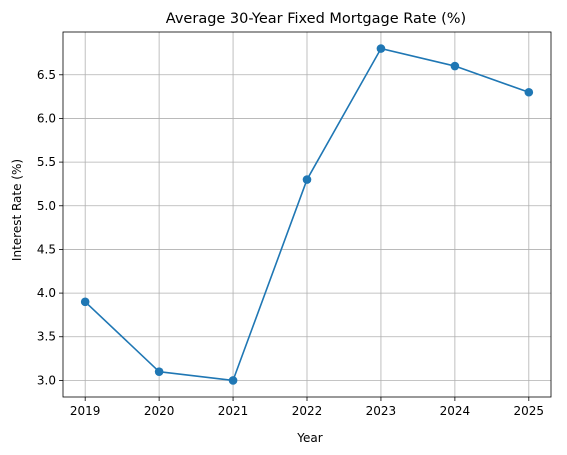 The image size is (567, 455). Describe the element at coordinates (46, 293) in the screenshot. I see `y-tick-label: 4.0` at that location.